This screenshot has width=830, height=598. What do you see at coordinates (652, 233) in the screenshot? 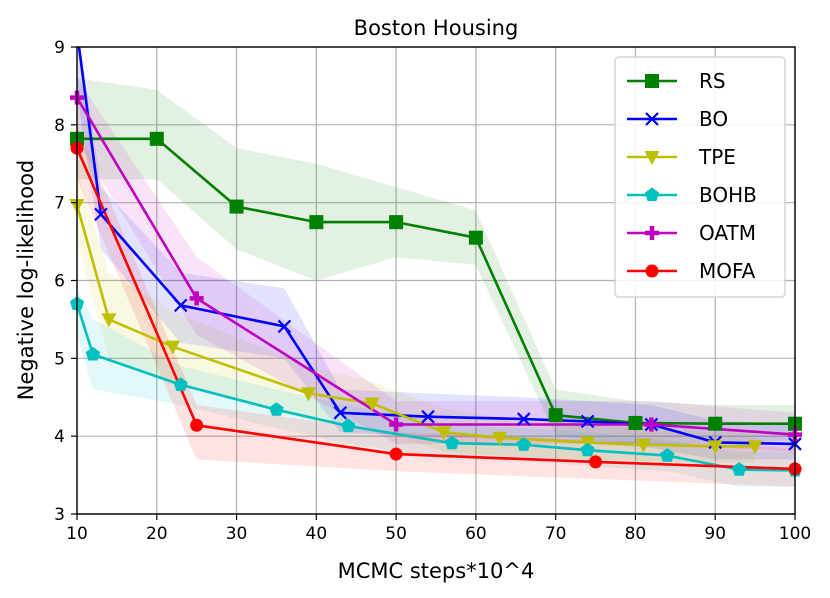
I see `legend-oatm-marker` at bounding box center [652, 233].